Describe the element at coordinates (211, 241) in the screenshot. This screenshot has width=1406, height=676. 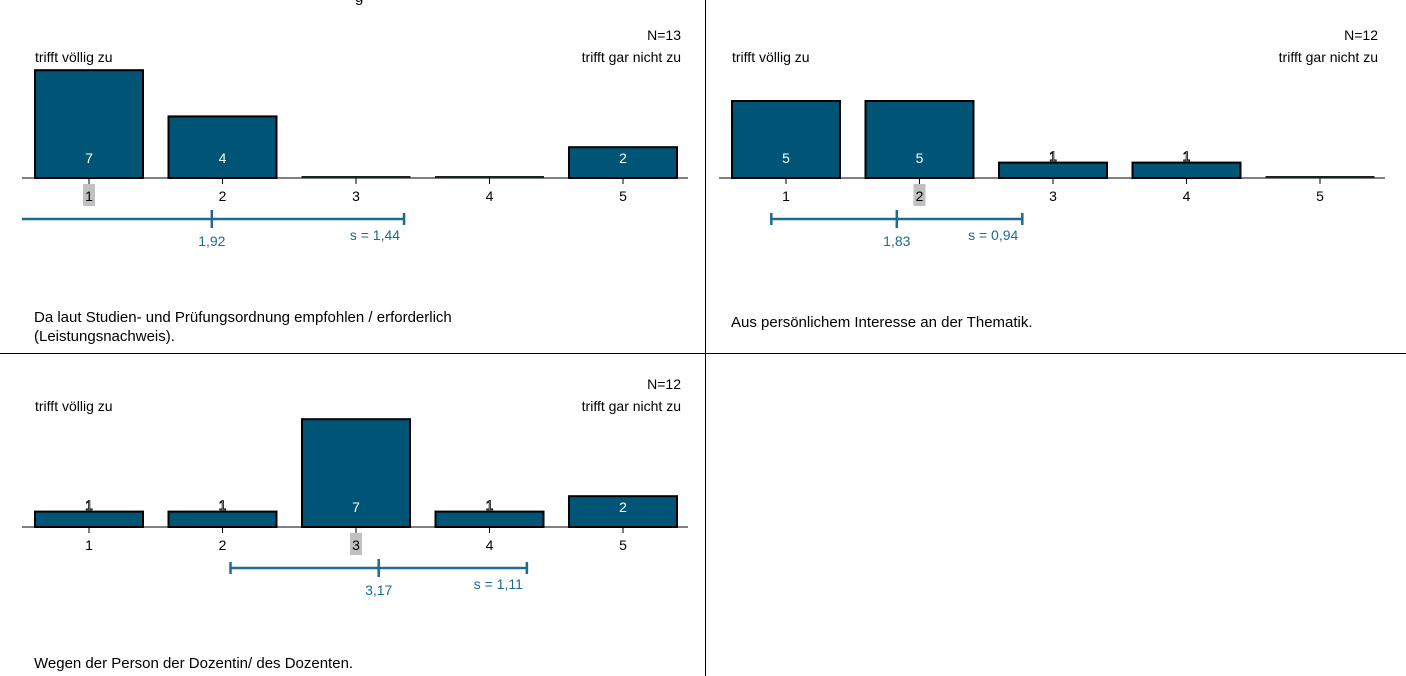
I see `mean-label: 1,92` at that location.